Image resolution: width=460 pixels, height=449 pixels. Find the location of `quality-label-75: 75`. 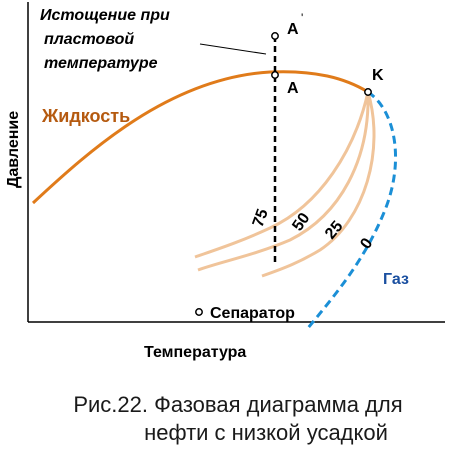

quality-label-75: 75 is located at coordinates (261, 218).